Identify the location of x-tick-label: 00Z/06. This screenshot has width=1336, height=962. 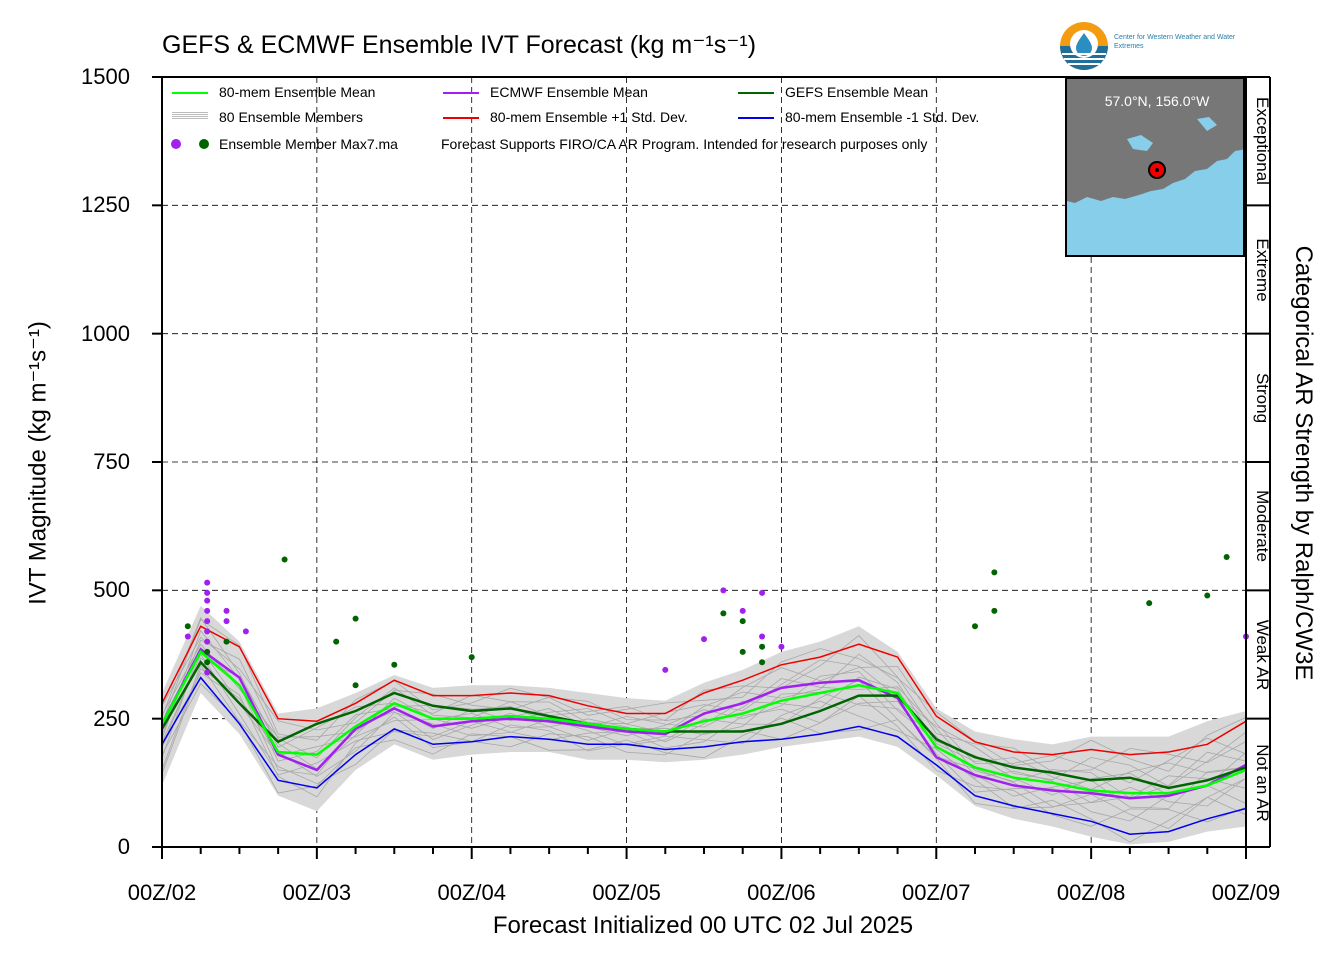
(781, 892).